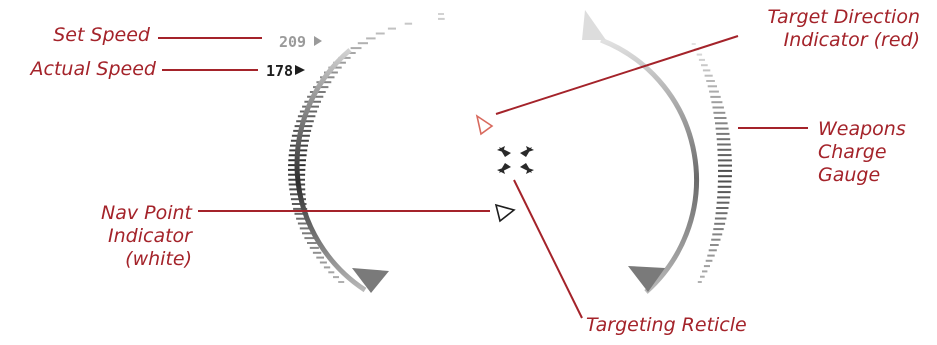 Image resolution: width=937 pixels, height=345 pixels. I want to click on target-direction-leader, so click(617, 75).